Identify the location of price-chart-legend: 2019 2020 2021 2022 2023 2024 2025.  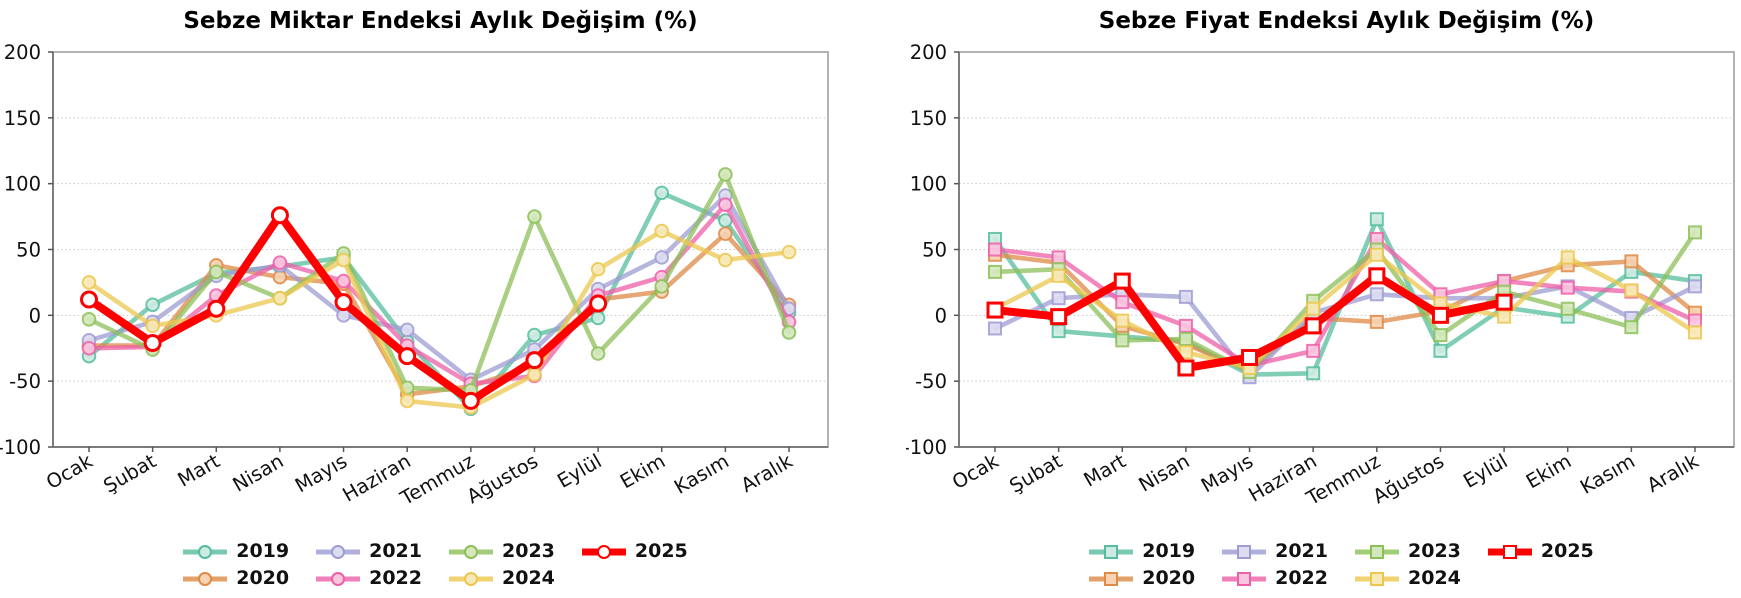
(1323, 565).